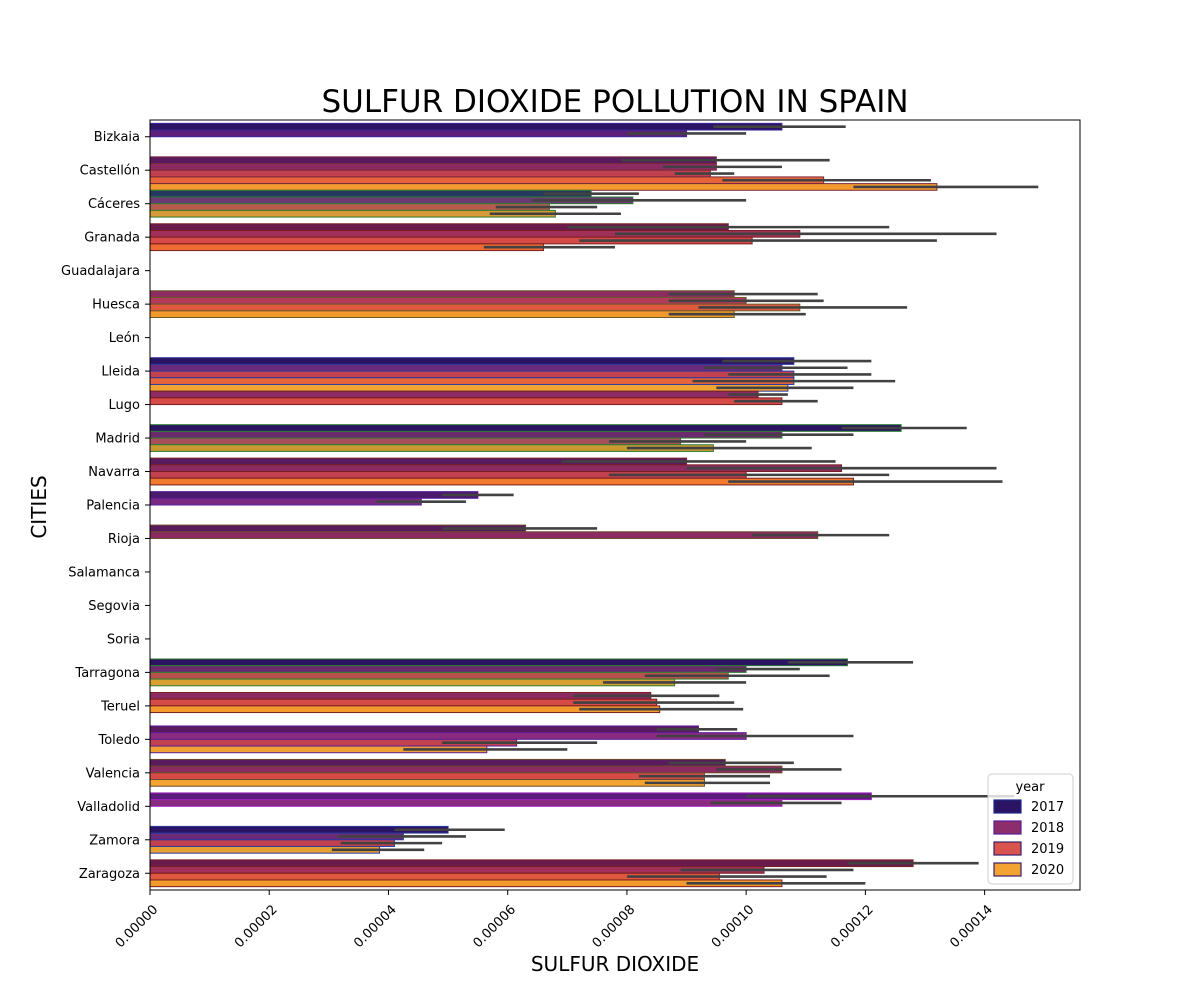  Describe the element at coordinates (375, 926) in the screenshot. I see `x-tick-label: 0.00004` at that location.